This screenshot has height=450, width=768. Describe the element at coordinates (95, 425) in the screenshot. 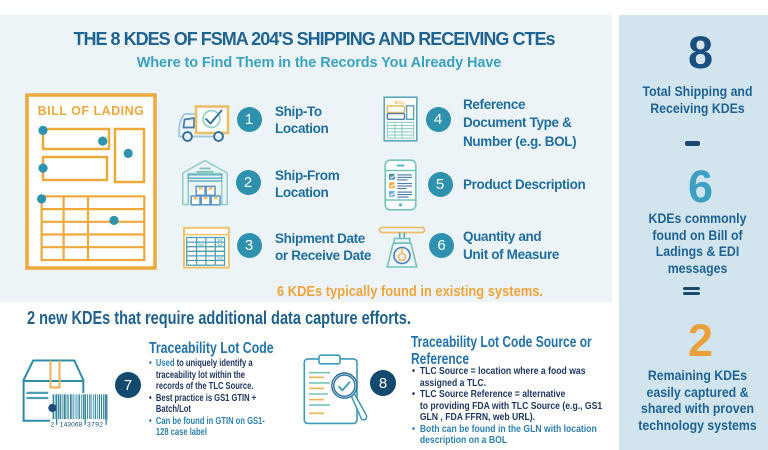

I see `svg-text: 3792` at that location.